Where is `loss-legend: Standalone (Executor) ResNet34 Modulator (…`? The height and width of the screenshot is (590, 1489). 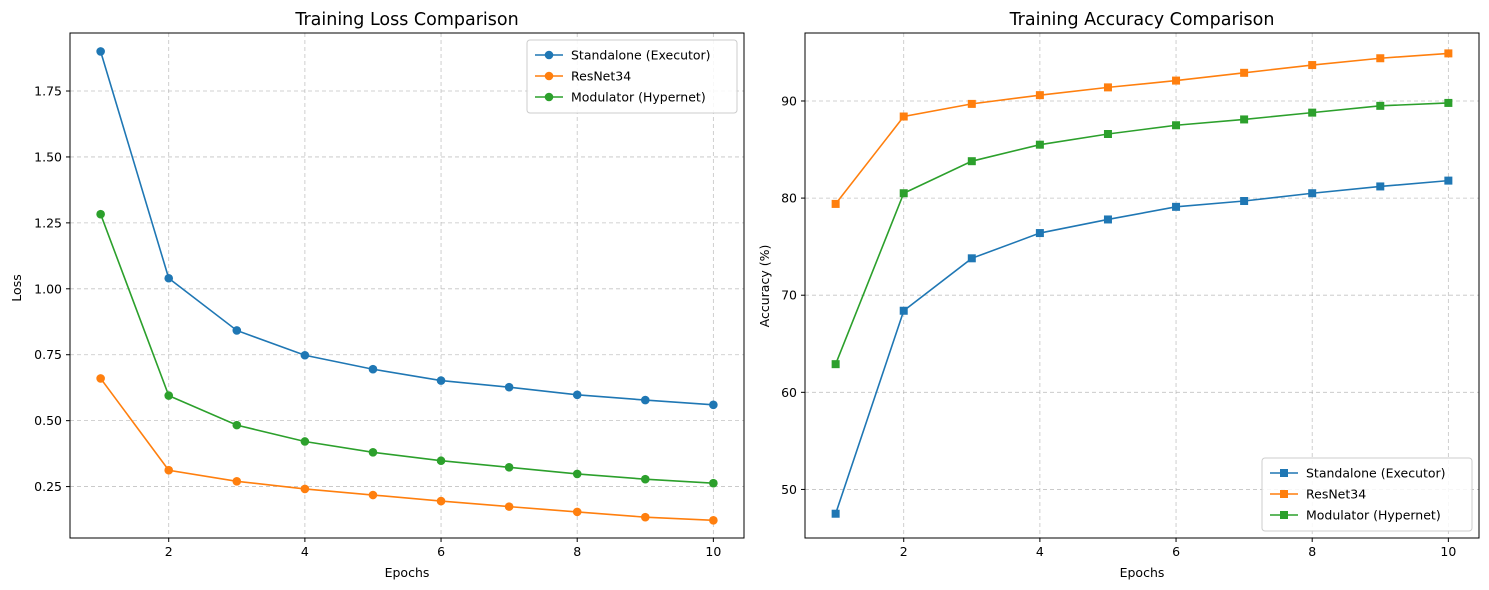 loss-legend: Standalone (Executor) ResNet34 Modulator (… is located at coordinates (632, 76).